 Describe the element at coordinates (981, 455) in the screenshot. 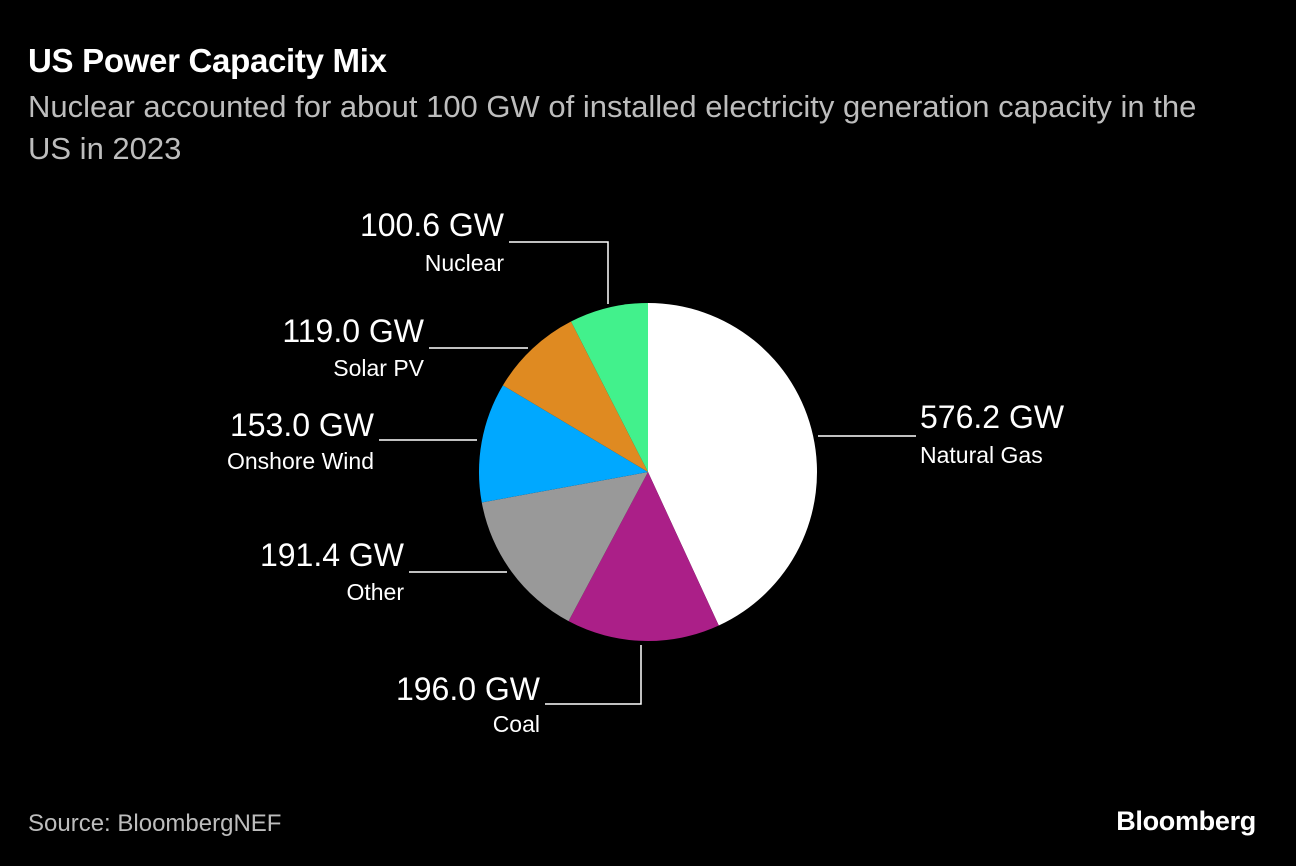

I see `category-label-natural-gas: Natural Gas` at that location.